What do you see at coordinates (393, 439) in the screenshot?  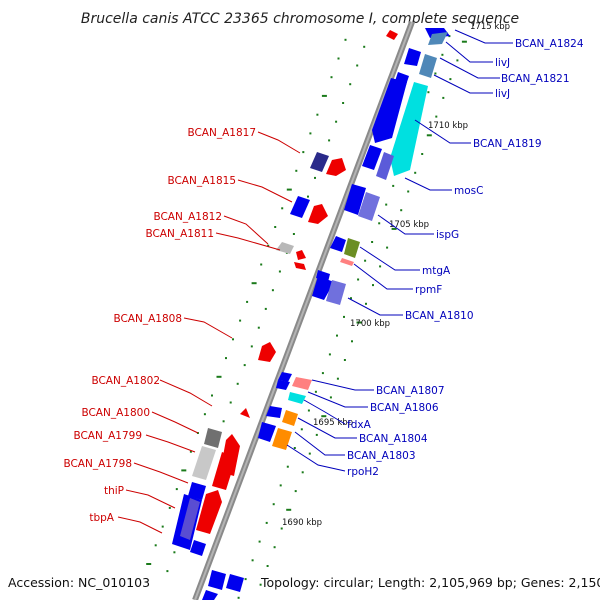 I see `gene-label: BCAN_A1804` at bounding box center [393, 439].